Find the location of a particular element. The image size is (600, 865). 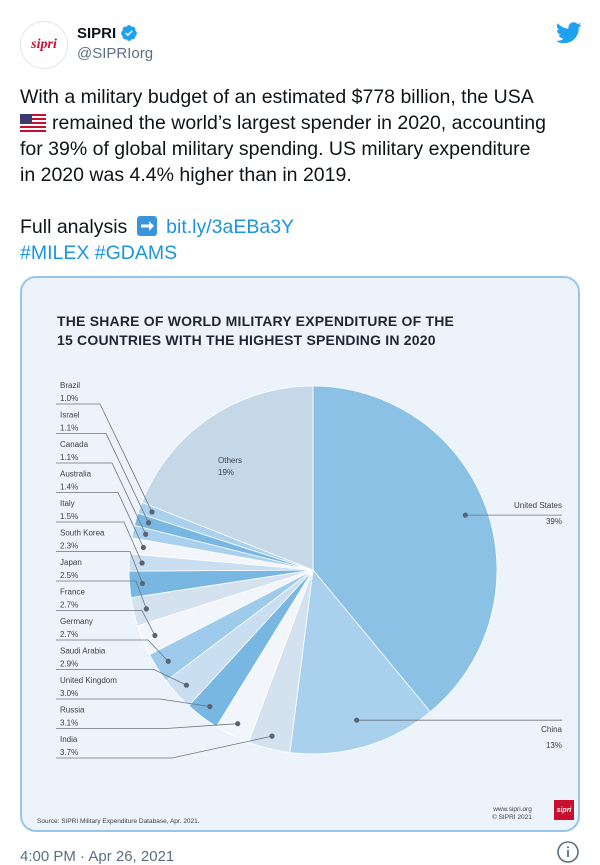

credit-copyright: © SIPRI 2021 is located at coordinates (512, 817).